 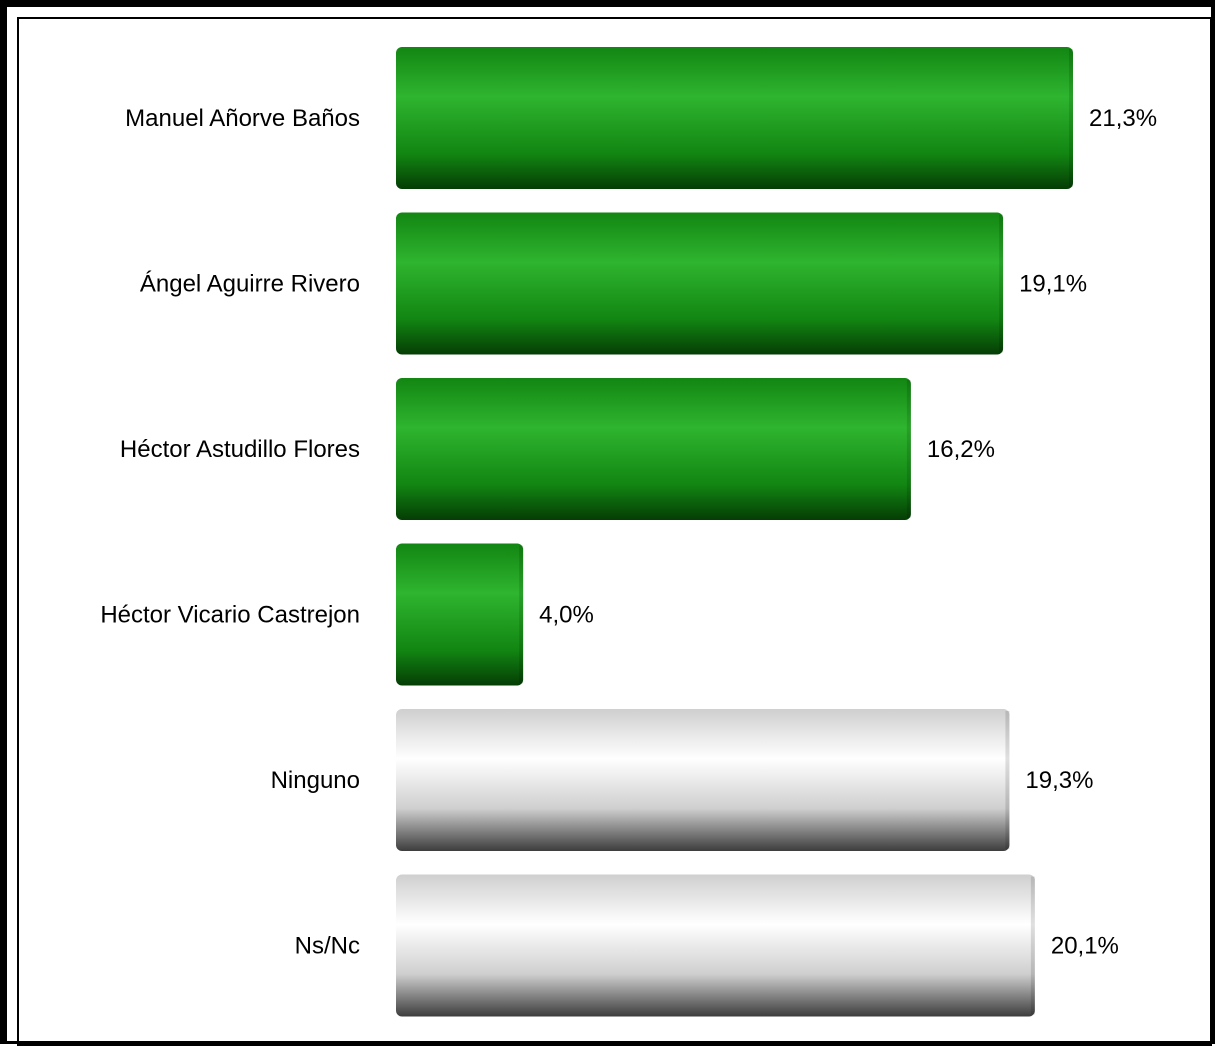 I want to click on bar-edge-angel-aguirre-rivero, so click(x=1001, y=283).